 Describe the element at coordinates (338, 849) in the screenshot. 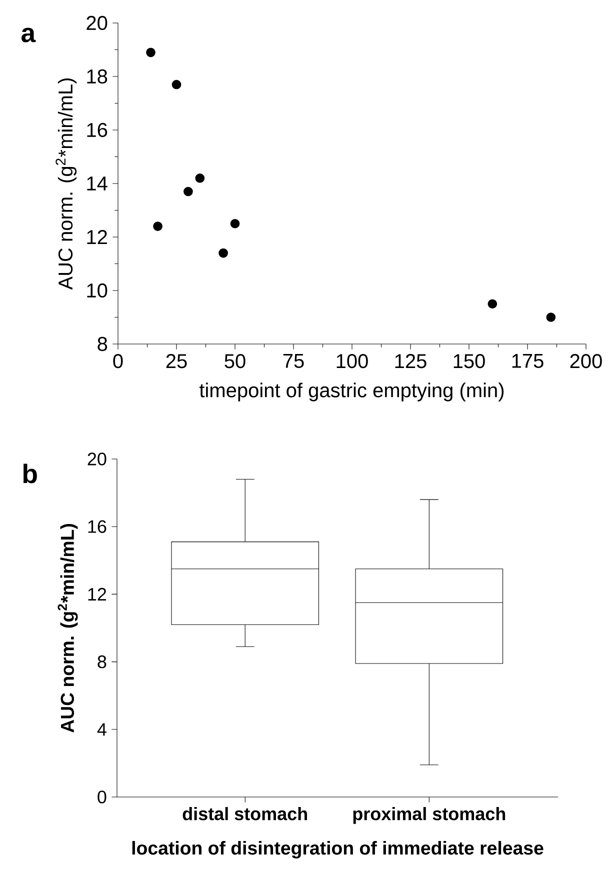

I see `x-axis-title: location of disintegration of immediate release` at that location.